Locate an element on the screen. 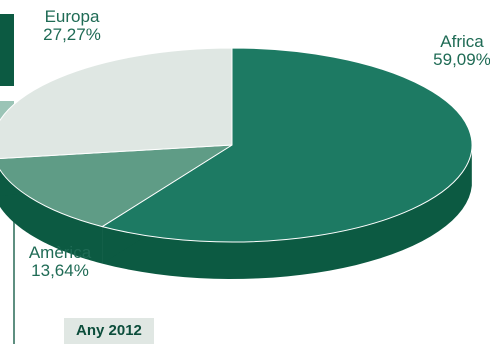  slice-amèrica is located at coordinates (116, 186).